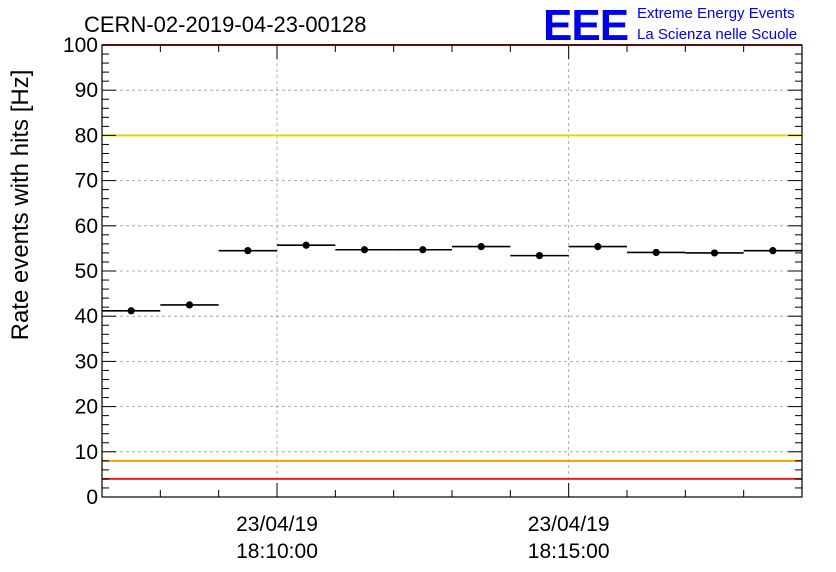  Describe the element at coordinates (86, 135) in the screenshot. I see `y-tick-label: 80` at that location.